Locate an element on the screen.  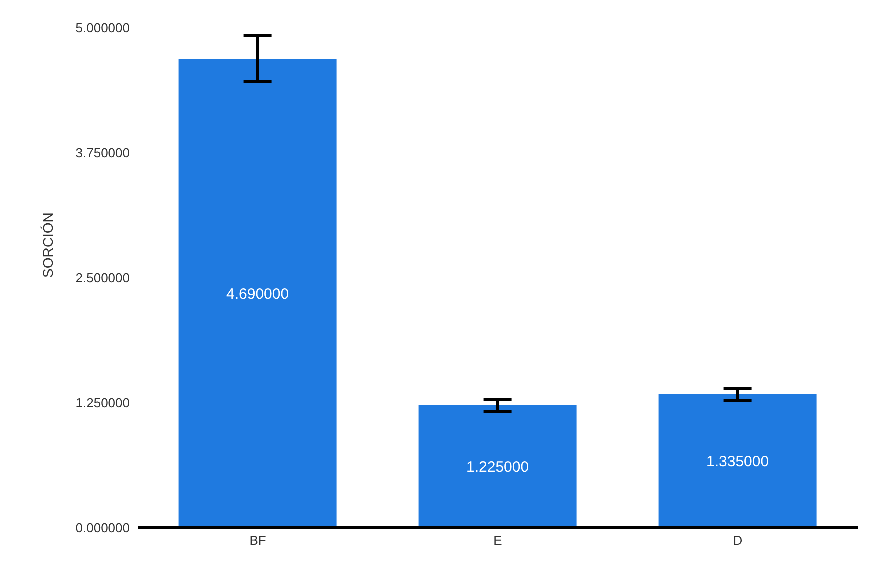
x-tick-label: D is located at coordinates (738, 540).